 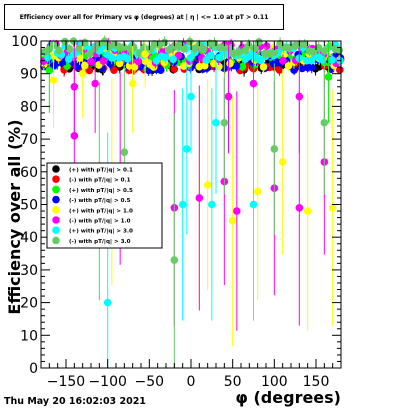 What do you see at coordinates (100, 201) in the screenshot?
I see `legend-label: (-) with pT/|q| > 0.5` at bounding box center [100, 201].